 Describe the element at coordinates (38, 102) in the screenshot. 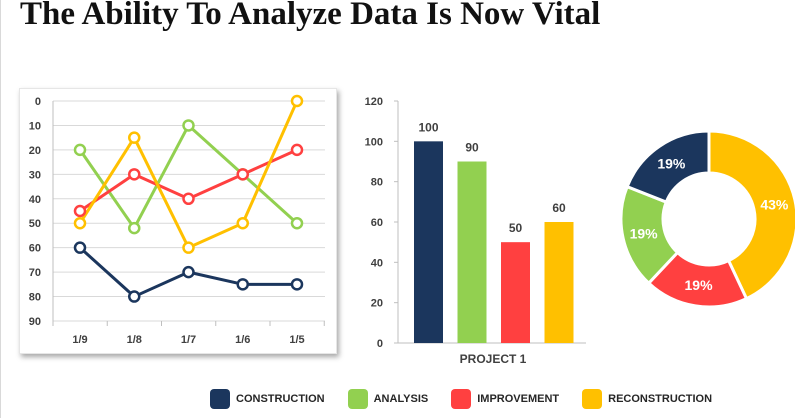

I see `line-y-tick-label: 0` at that location.